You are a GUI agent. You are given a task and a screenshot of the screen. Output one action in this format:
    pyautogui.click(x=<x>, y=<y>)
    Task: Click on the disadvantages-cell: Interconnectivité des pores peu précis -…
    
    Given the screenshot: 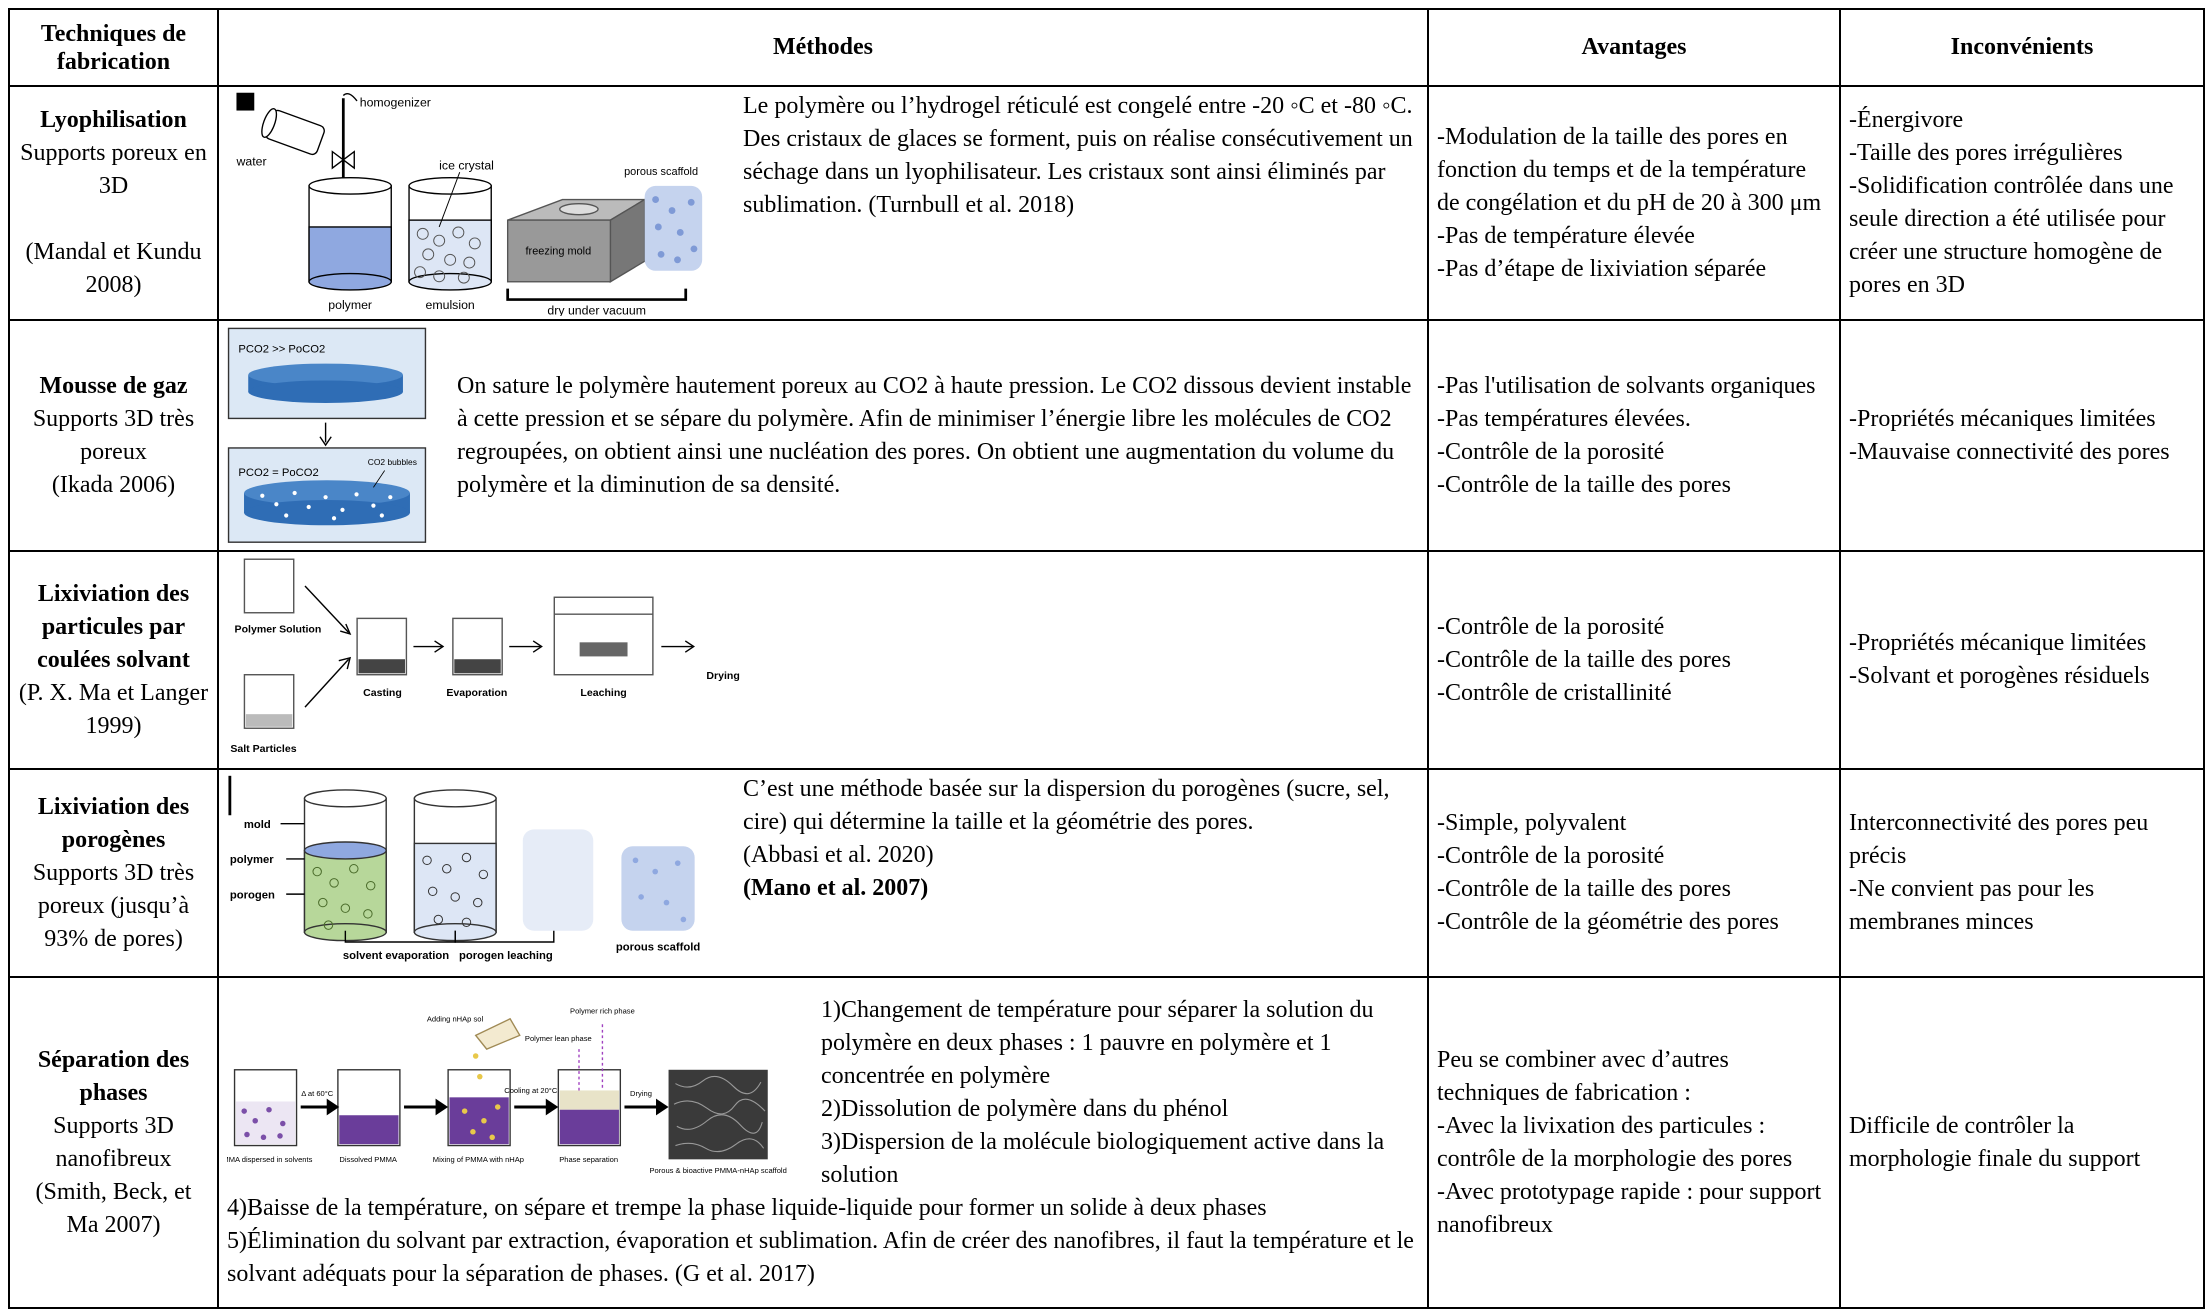 What is the action you would take?
    pyautogui.click(x=2022, y=873)
    